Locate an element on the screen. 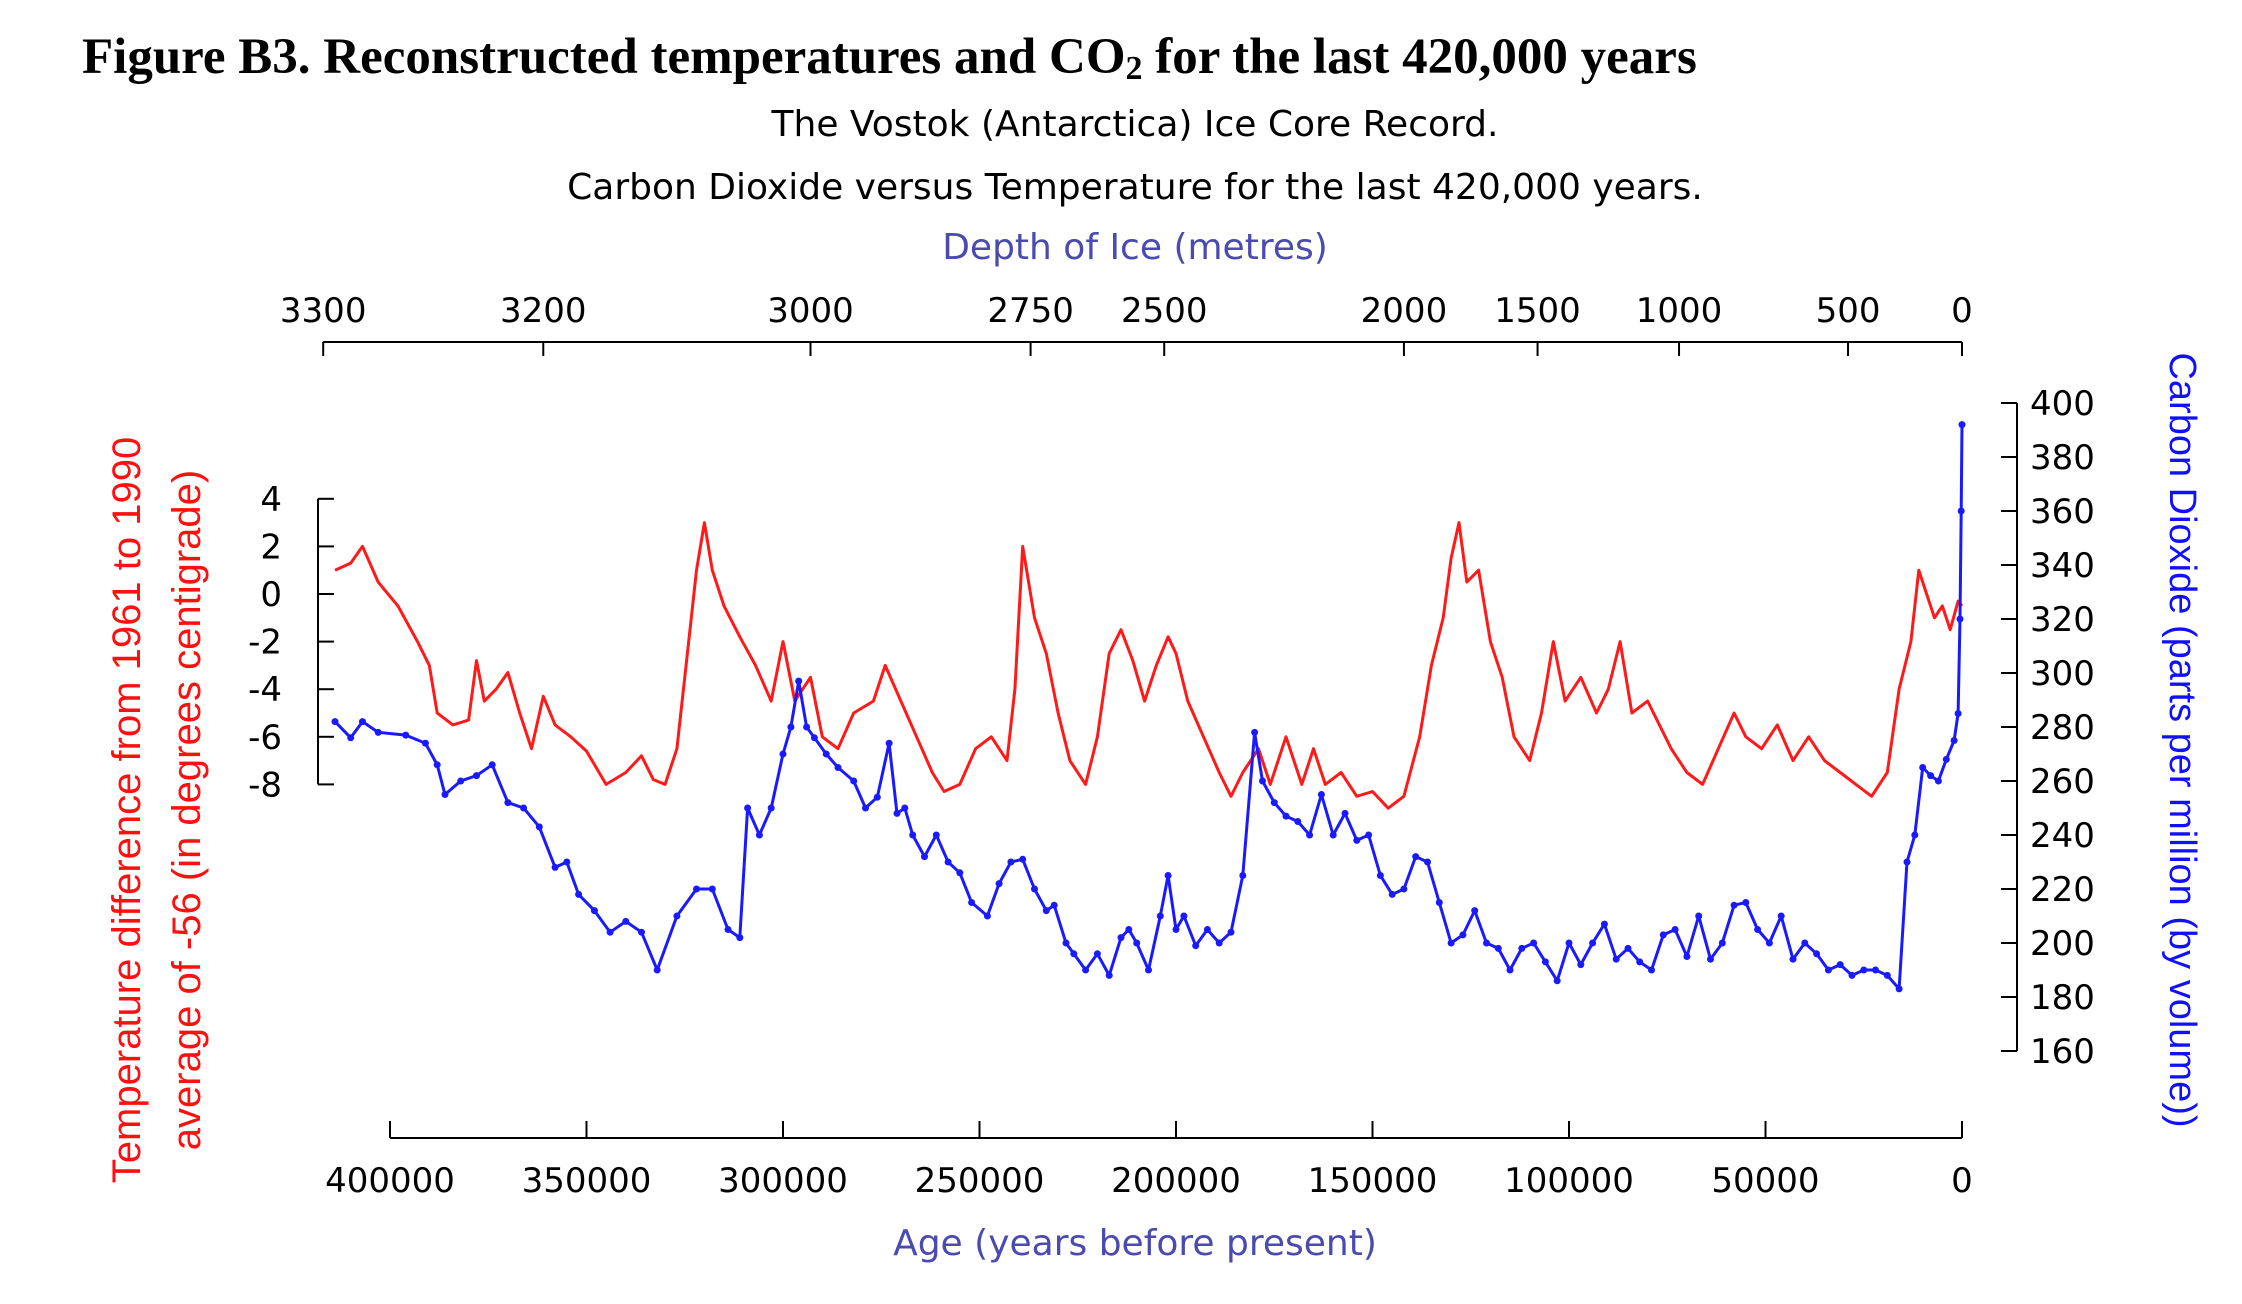 The width and height of the screenshot is (2242, 1304). age-tick-label: 0 is located at coordinates (1962, 1181).